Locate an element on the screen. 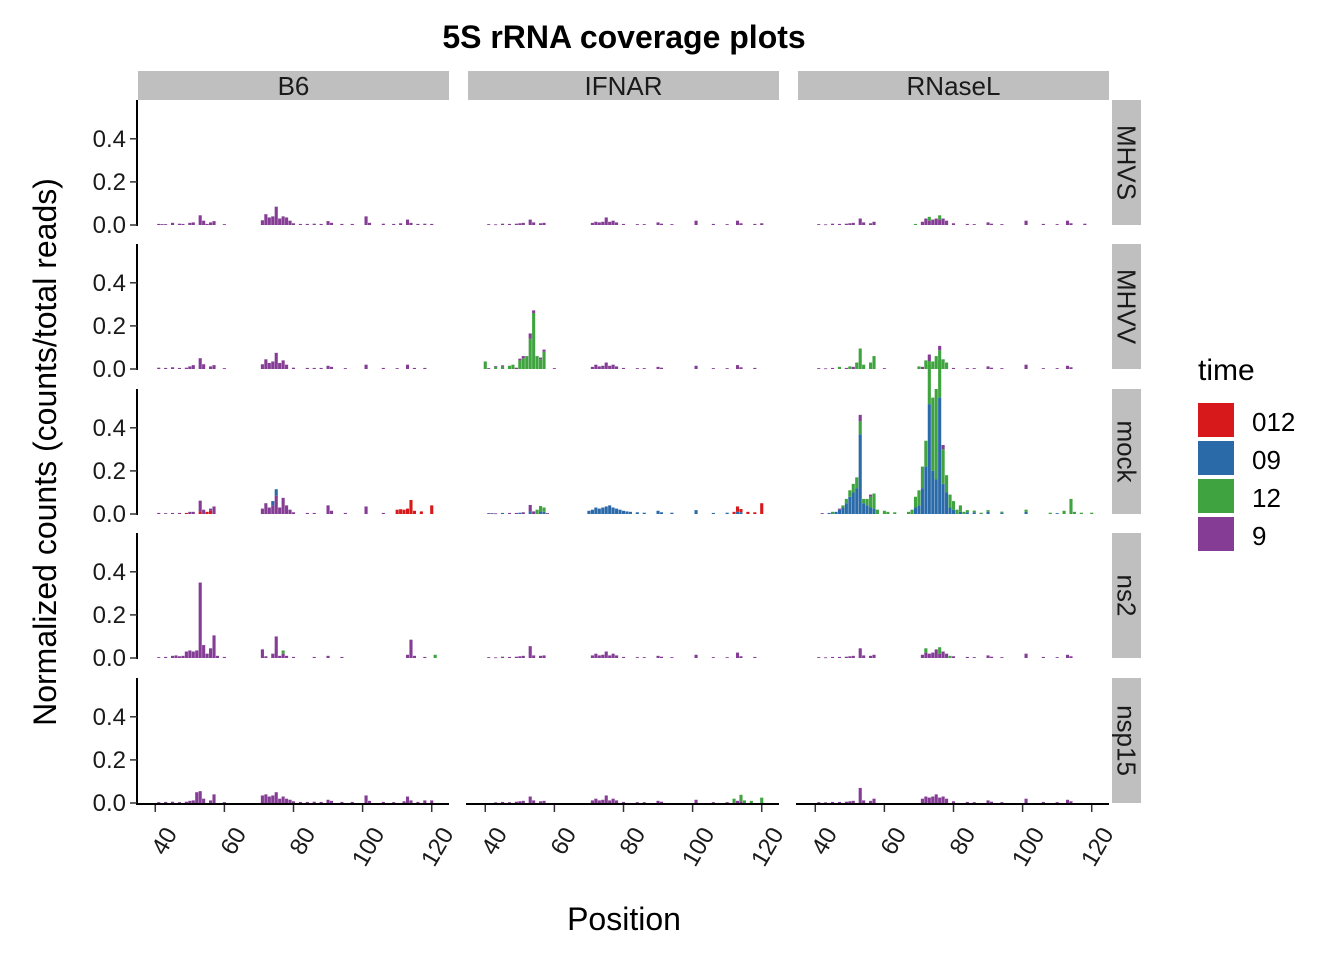  legend-label: 012 is located at coordinates (1273, 422).